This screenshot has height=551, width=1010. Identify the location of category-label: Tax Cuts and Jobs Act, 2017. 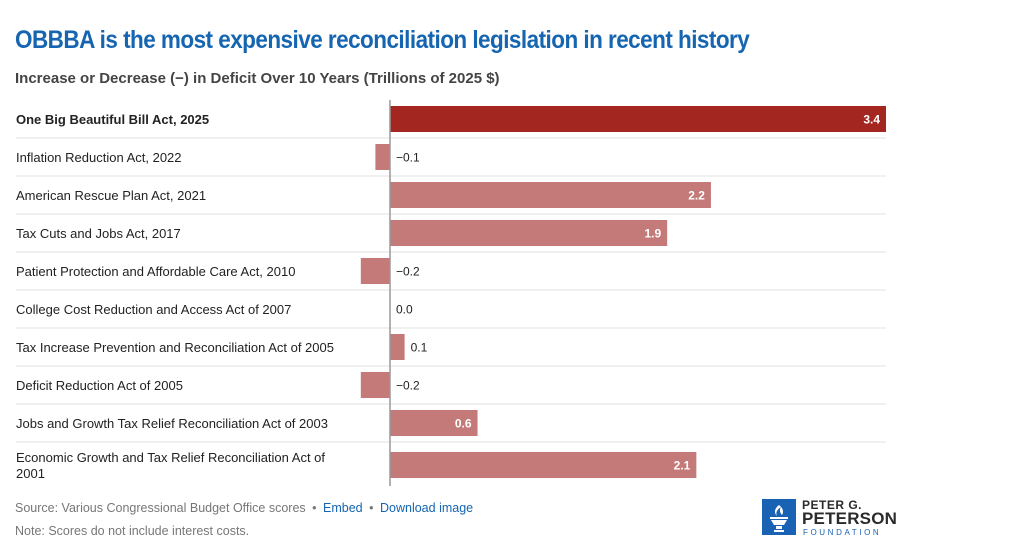
(98, 233).